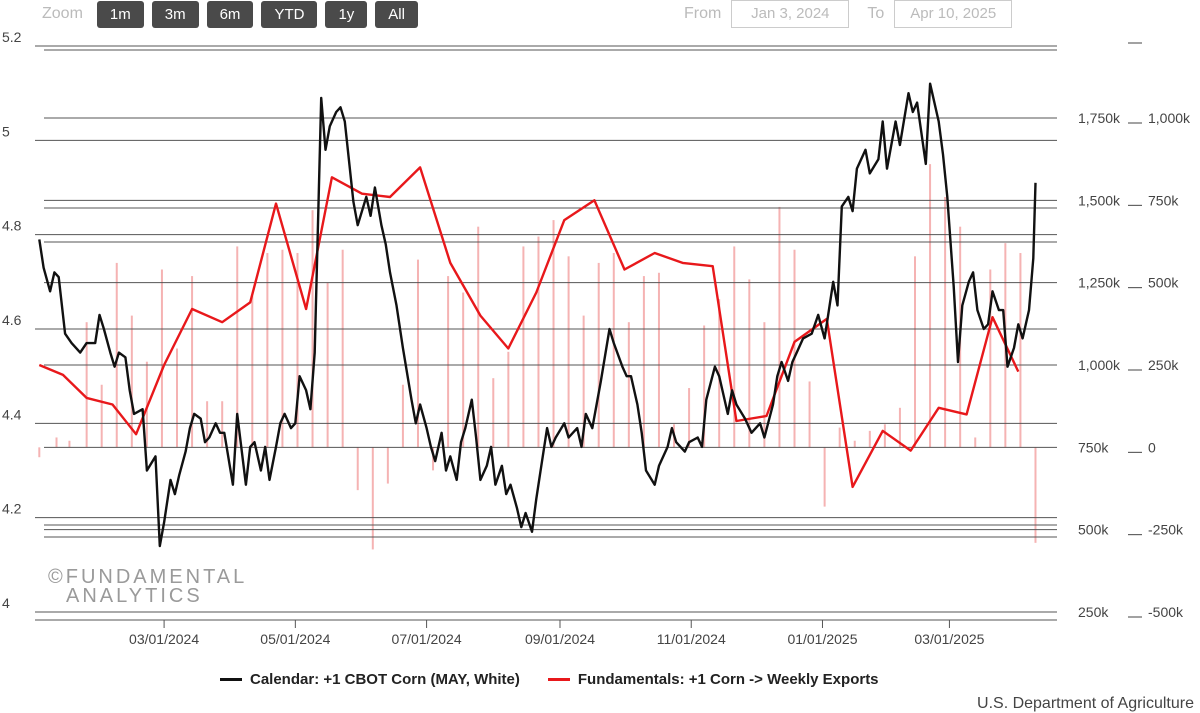 This screenshot has width=1200, height=713. I want to click on y-right-outer-tick-label: 250k, so click(1163, 365).